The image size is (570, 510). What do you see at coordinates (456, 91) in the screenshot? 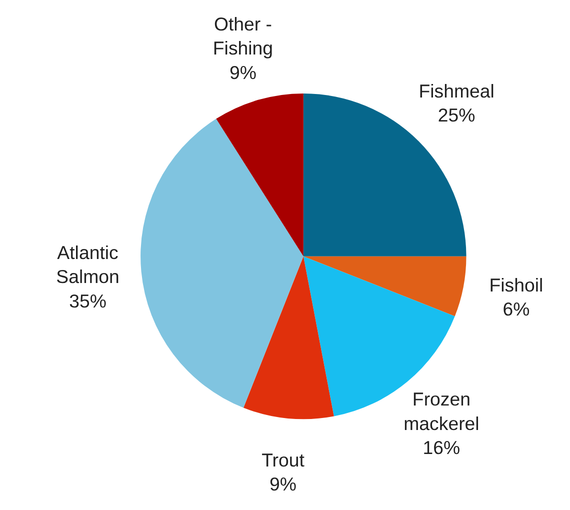
I see `slice-label: Fishmeal` at bounding box center [456, 91].